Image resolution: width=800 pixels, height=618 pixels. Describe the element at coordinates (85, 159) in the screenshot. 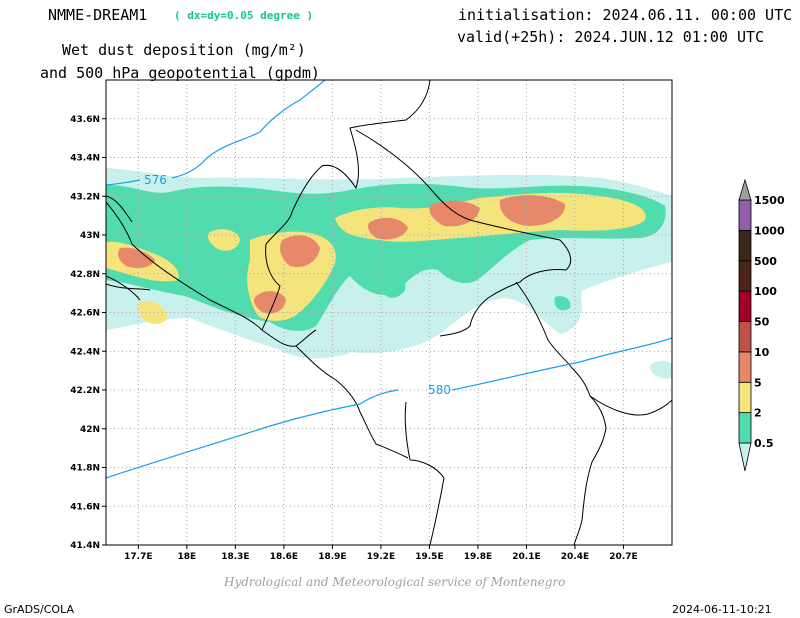

I see `lat-tick-label: 43.4N` at that location.